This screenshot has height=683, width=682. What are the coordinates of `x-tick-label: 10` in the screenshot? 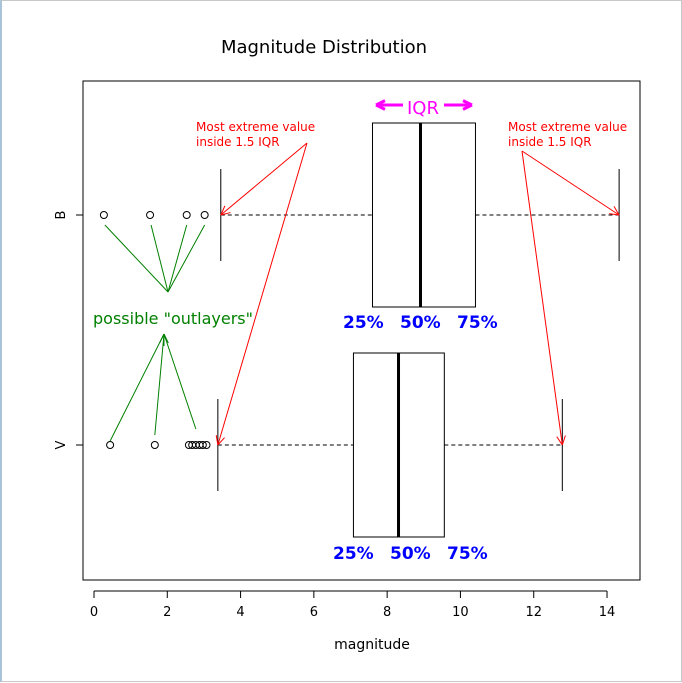 It's located at (460, 612).